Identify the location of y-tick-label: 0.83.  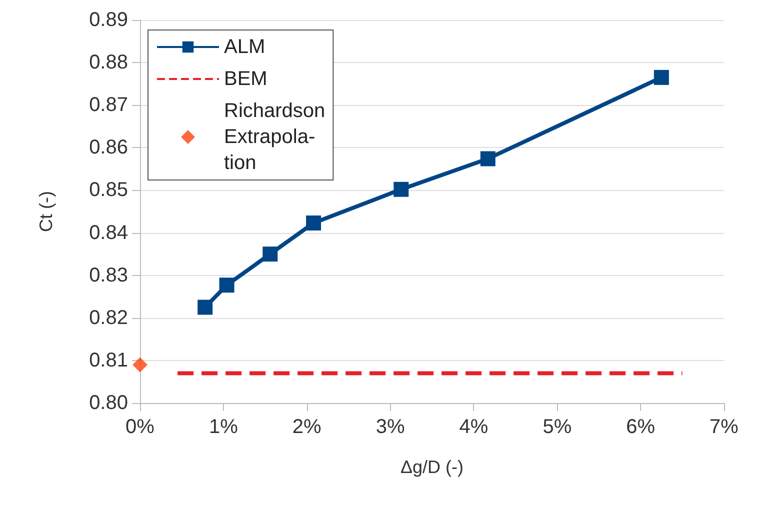
(108, 275).